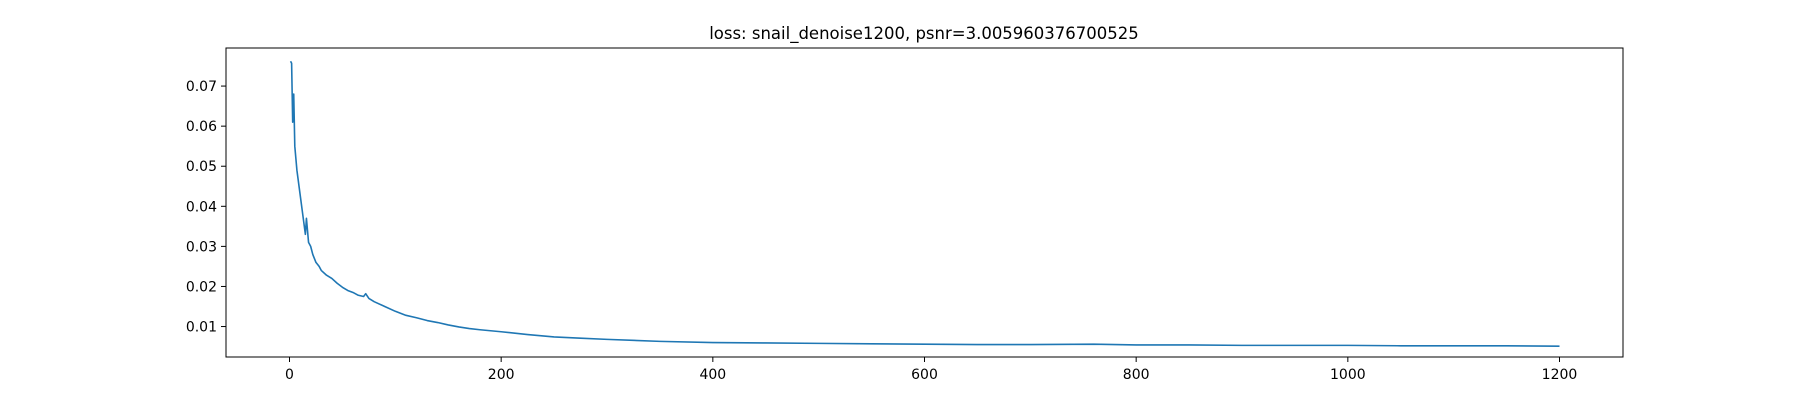 This screenshot has height=400, width=1800. I want to click on x-tick-label: 1000, so click(1348, 375).